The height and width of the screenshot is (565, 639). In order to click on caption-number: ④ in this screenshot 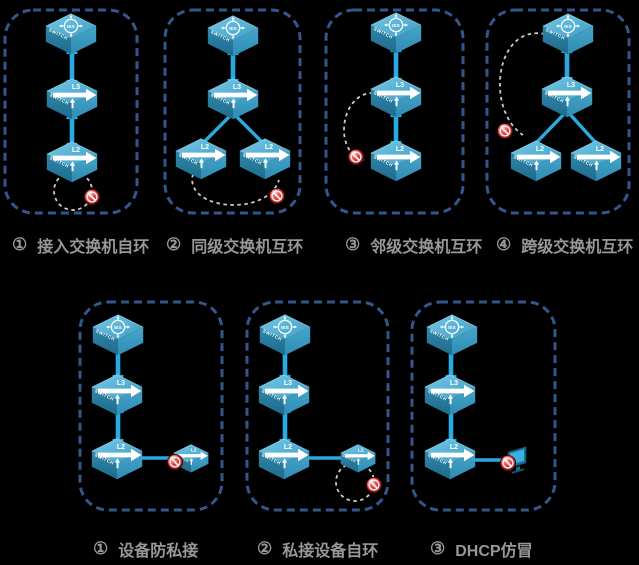, I will do `click(504, 244)`.